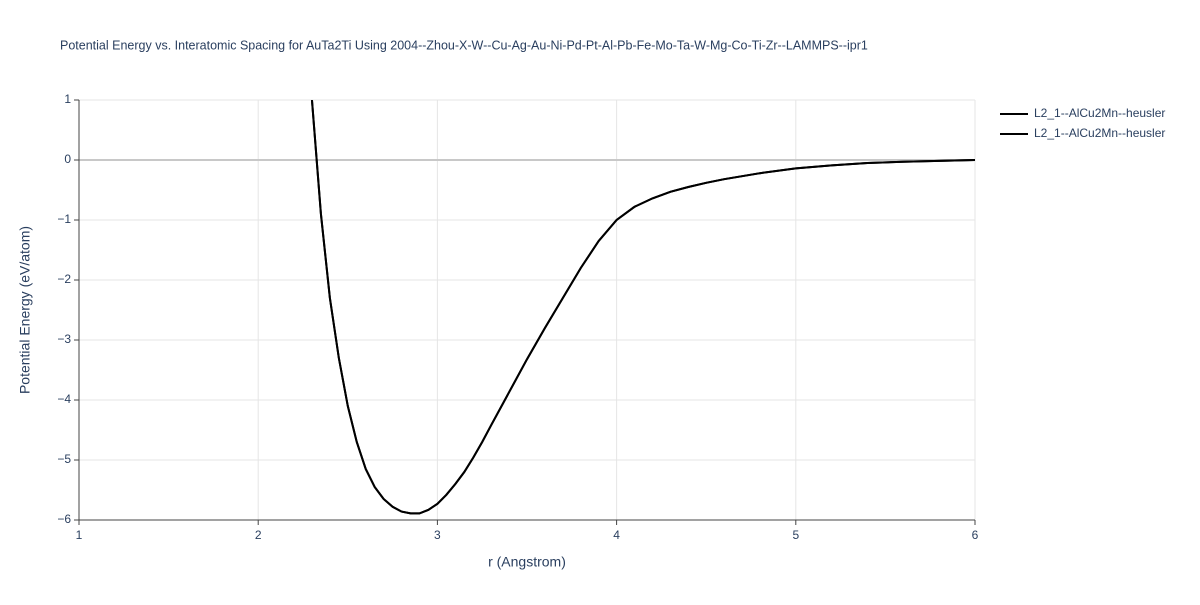 The image size is (1200, 605). What do you see at coordinates (64, 399) in the screenshot?
I see `y-tick-label: −4` at bounding box center [64, 399].